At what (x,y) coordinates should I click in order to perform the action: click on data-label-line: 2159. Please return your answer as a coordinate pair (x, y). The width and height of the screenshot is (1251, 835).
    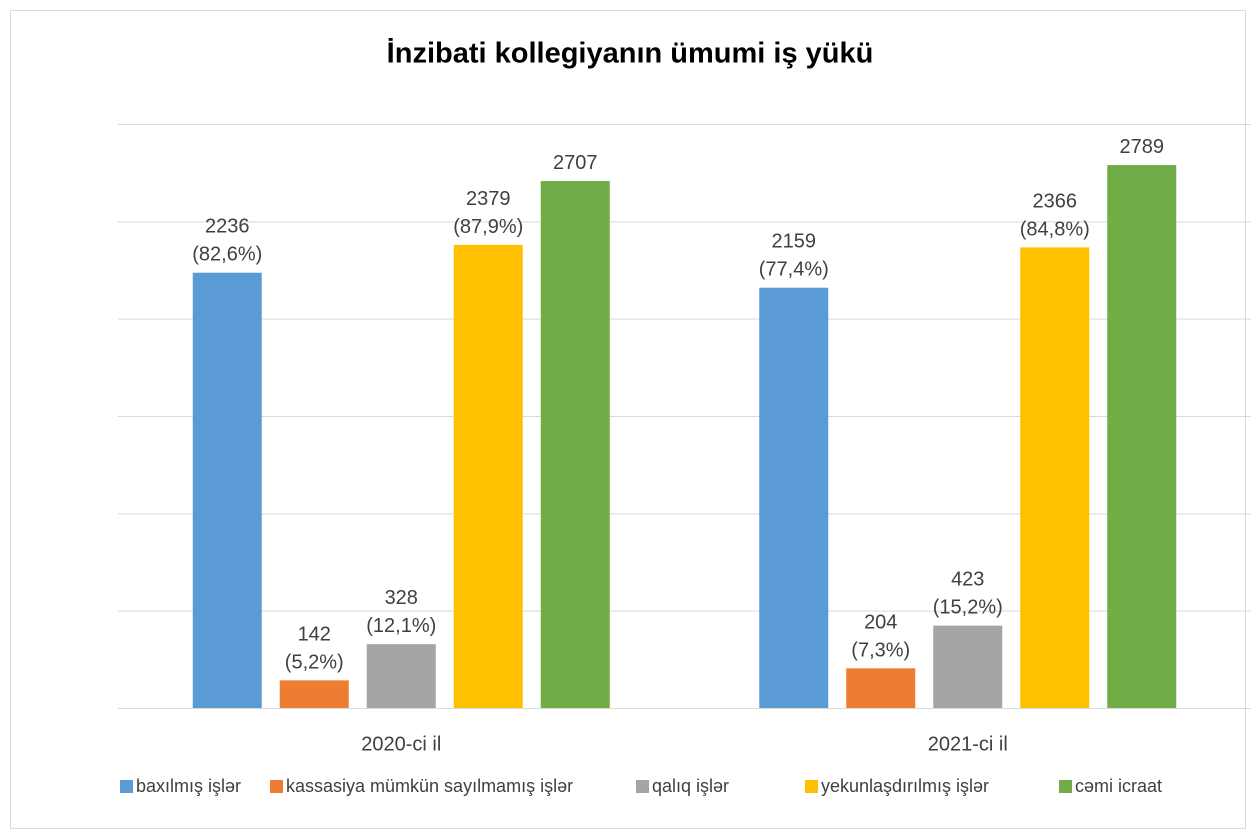
    Looking at the image, I should click on (794, 242).